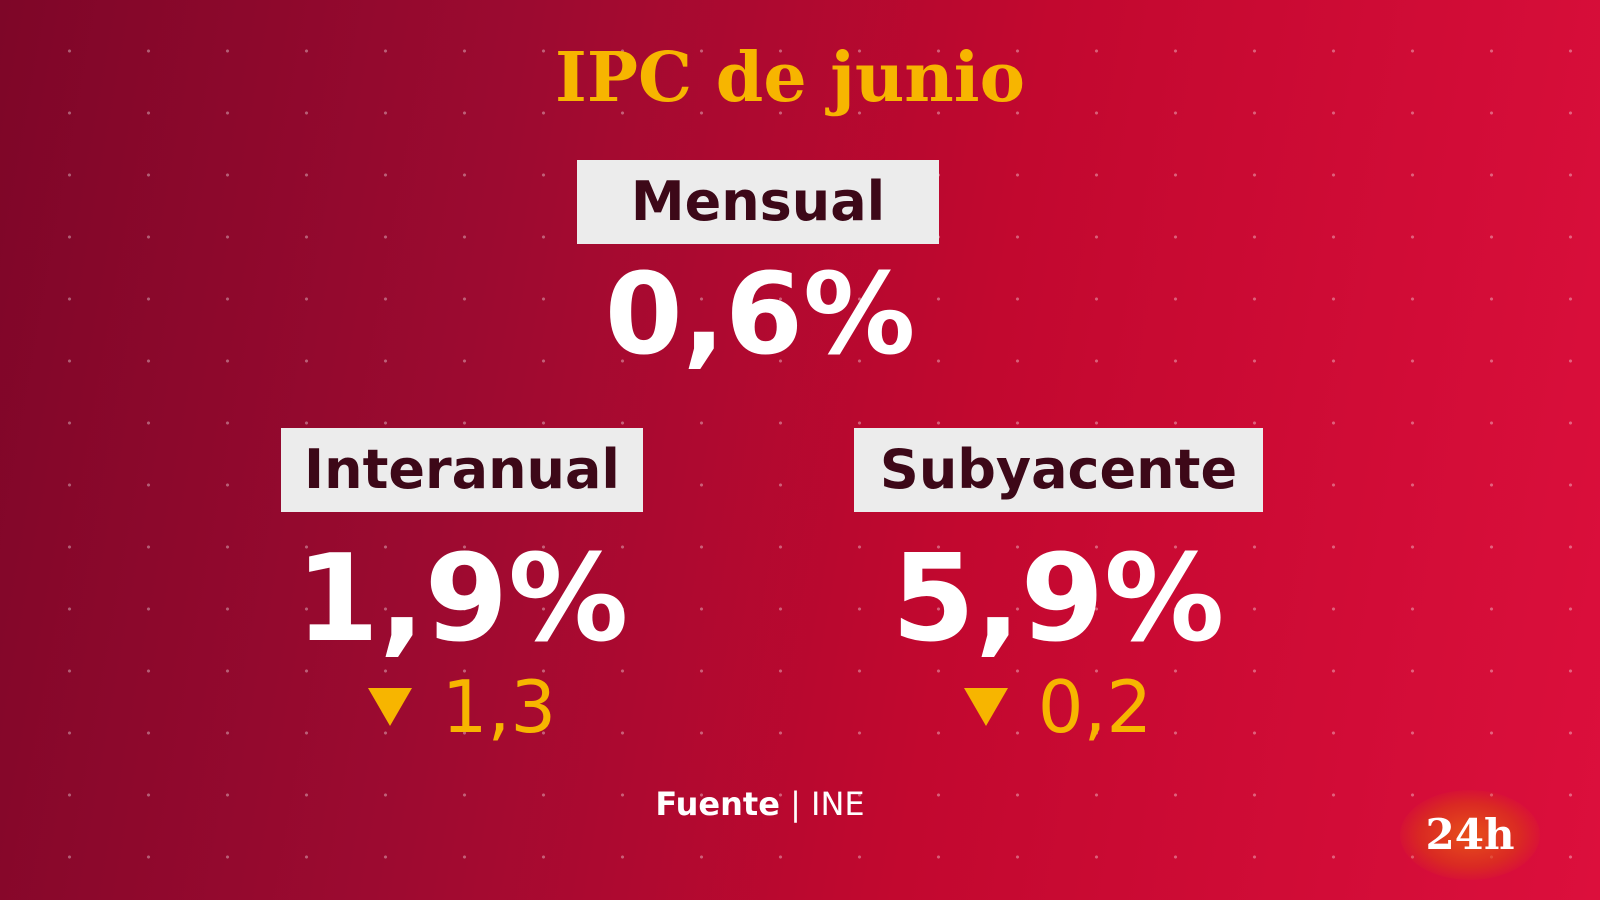  I want to click on mensual-value: 0,6%, so click(760, 315).